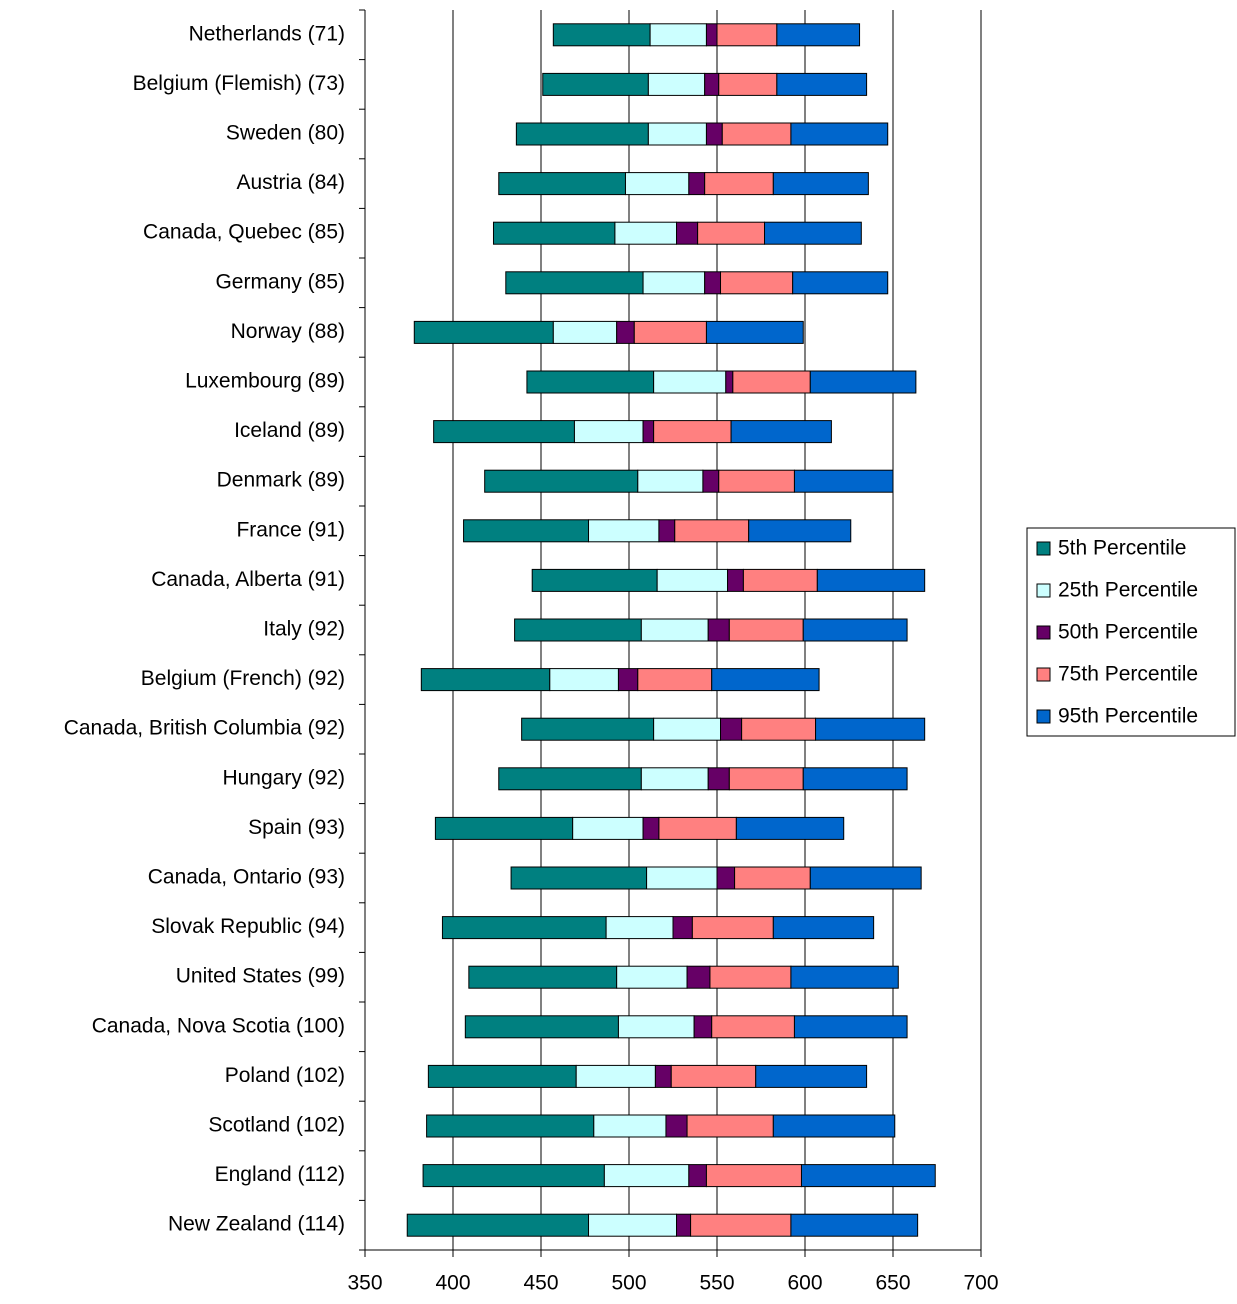 Image resolution: width=1237 pixels, height=1304 pixels. What do you see at coordinates (267, 33) in the screenshot?
I see `y-tick-label: Netherlands (71)` at bounding box center [267, 33].